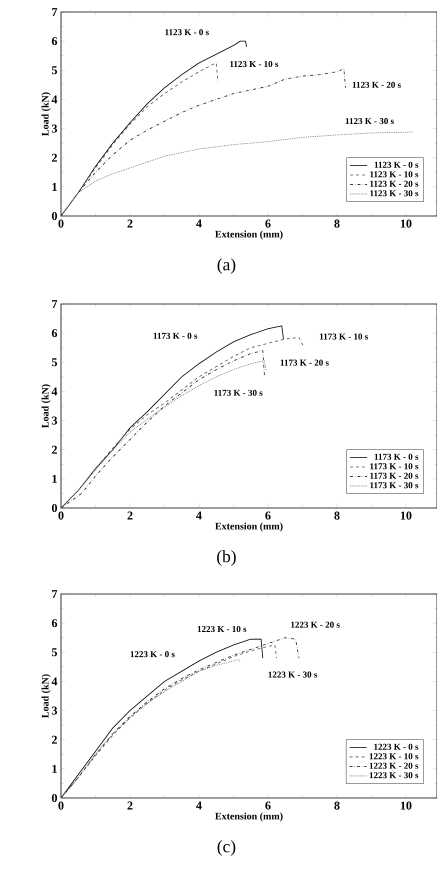  I want to click on legend-label: 1173 K - 30 s, so click(394, 485).